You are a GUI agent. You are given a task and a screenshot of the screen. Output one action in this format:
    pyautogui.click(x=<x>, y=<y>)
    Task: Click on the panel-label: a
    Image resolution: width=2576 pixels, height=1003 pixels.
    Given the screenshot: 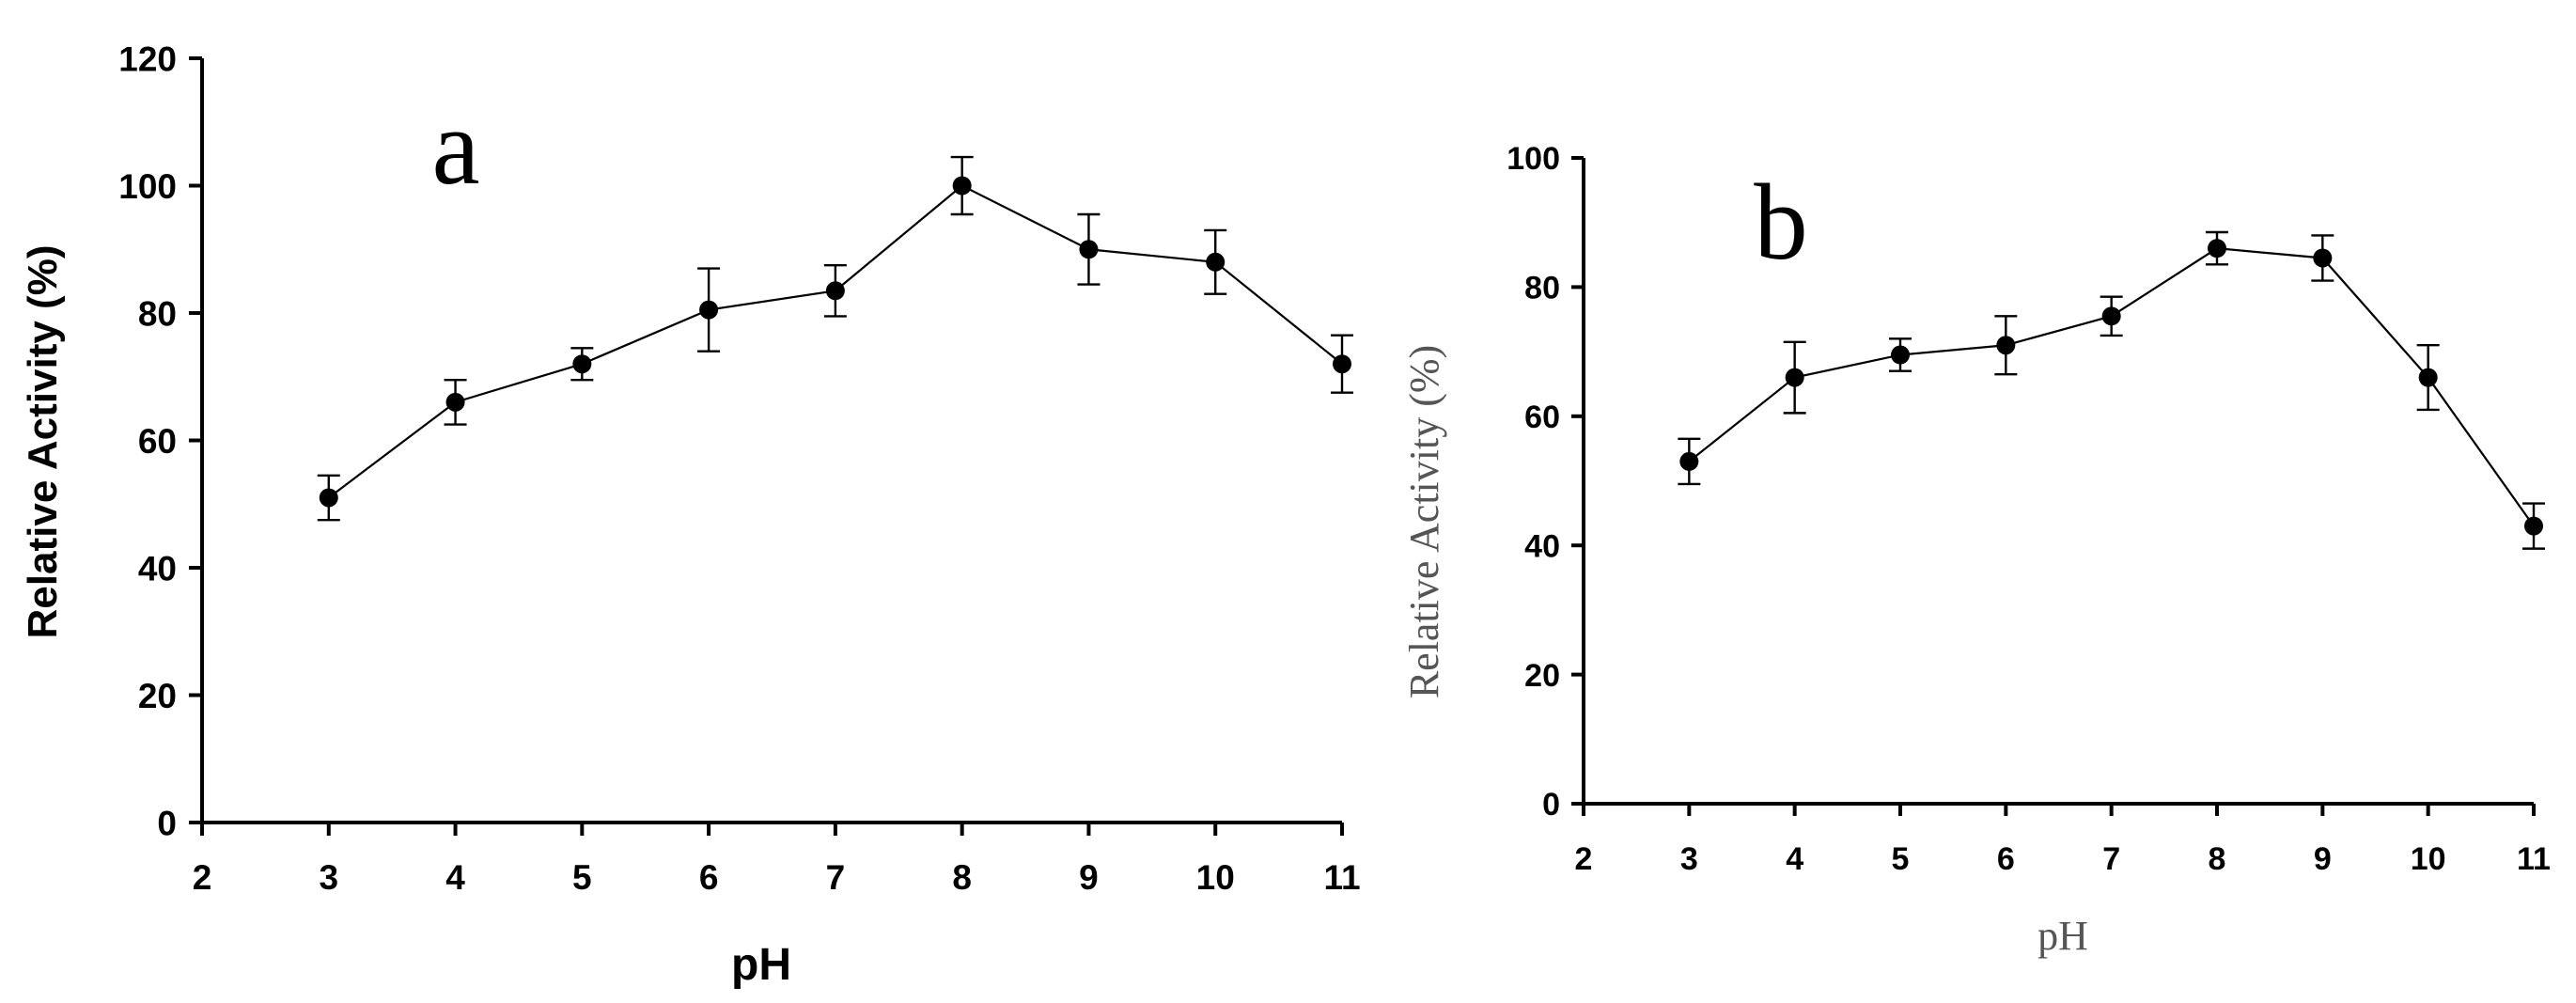 What is the action you would take?
    pyautogui.click(x=455, y=147)
    